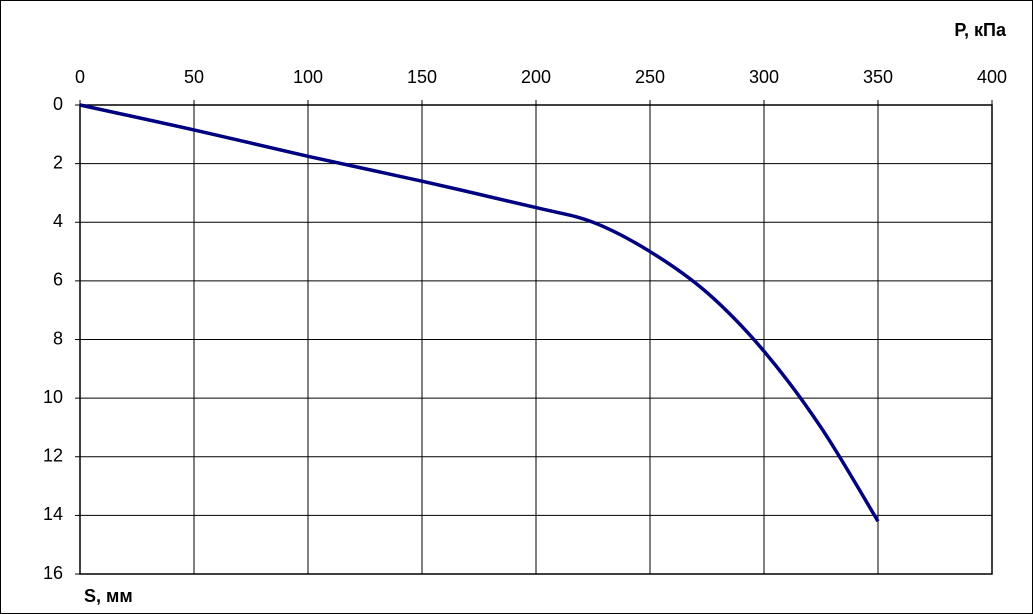 The width and height of the screenshot is (1033, 614). Describe the element at coordinates (308, 77) in the screenshot. I see `x-tick-label: 100` at that location.